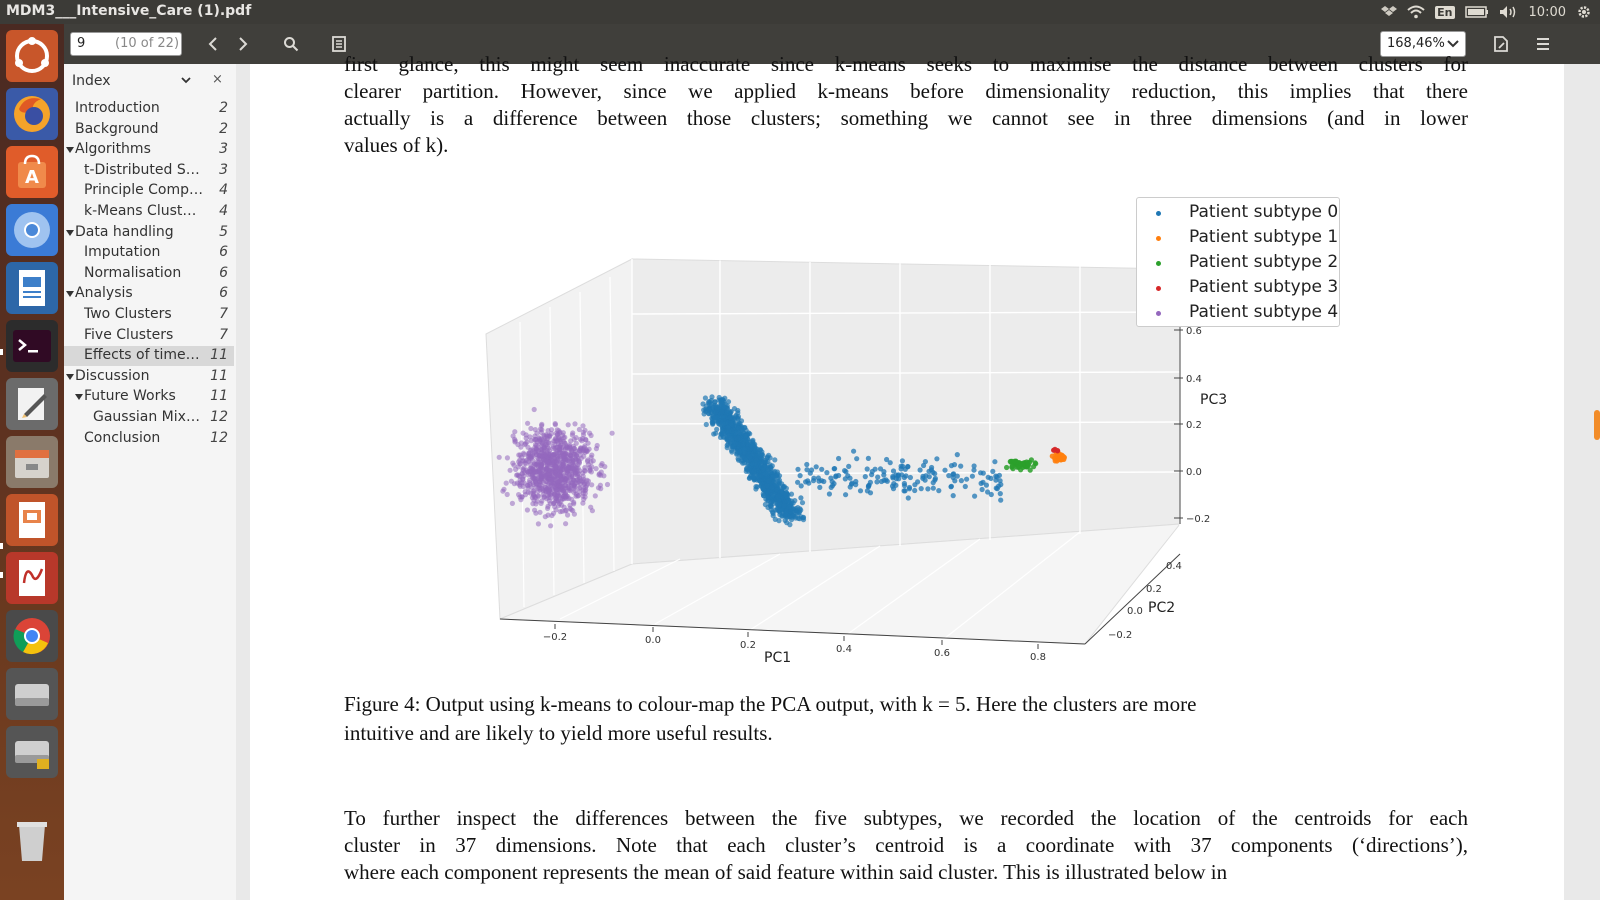 Image resolution: width=1600 pixels, height=900 pixels. Describe the element at coordinates (1543, 44) in the screenshot. I see `menu-button` at that location.